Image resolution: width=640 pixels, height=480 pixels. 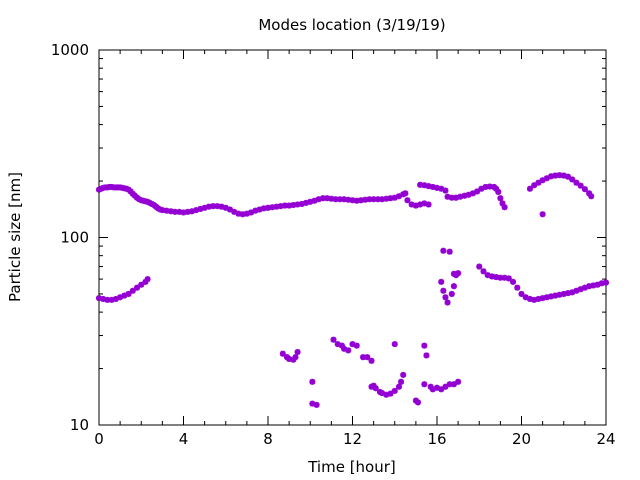 What do you see at coordinates (605, 439) in the screenshot?
I see `x-tick-label: 24` at bounding box center [605, 439].